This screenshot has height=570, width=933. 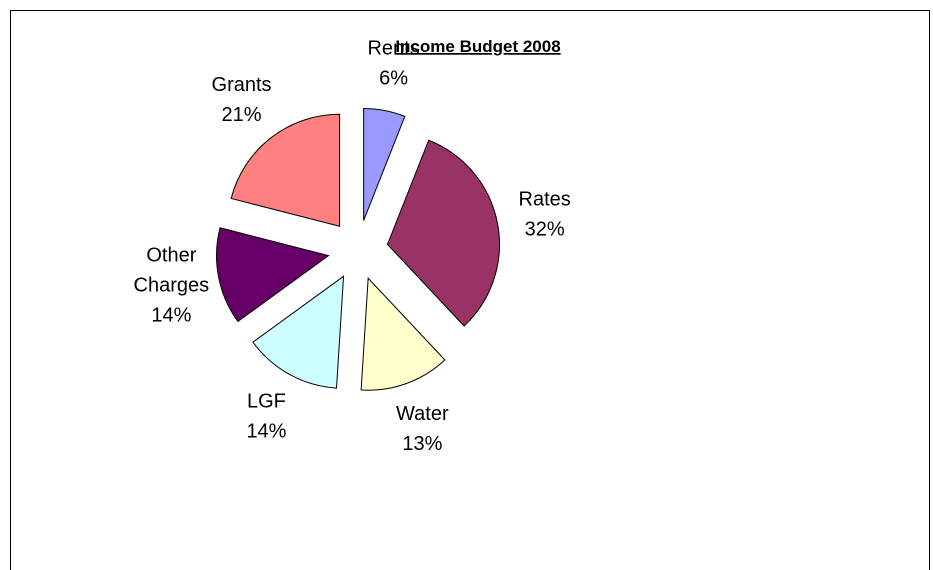 What do you see at coordinates (545, 199) in the screenshot?
I see `slice-category: Rates` at bounding box center [545, 199].